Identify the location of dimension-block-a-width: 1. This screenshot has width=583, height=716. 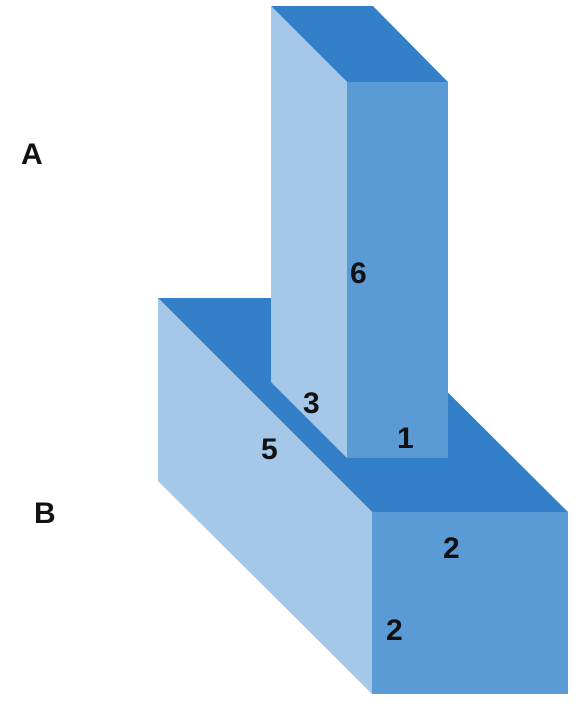
(405, 438).